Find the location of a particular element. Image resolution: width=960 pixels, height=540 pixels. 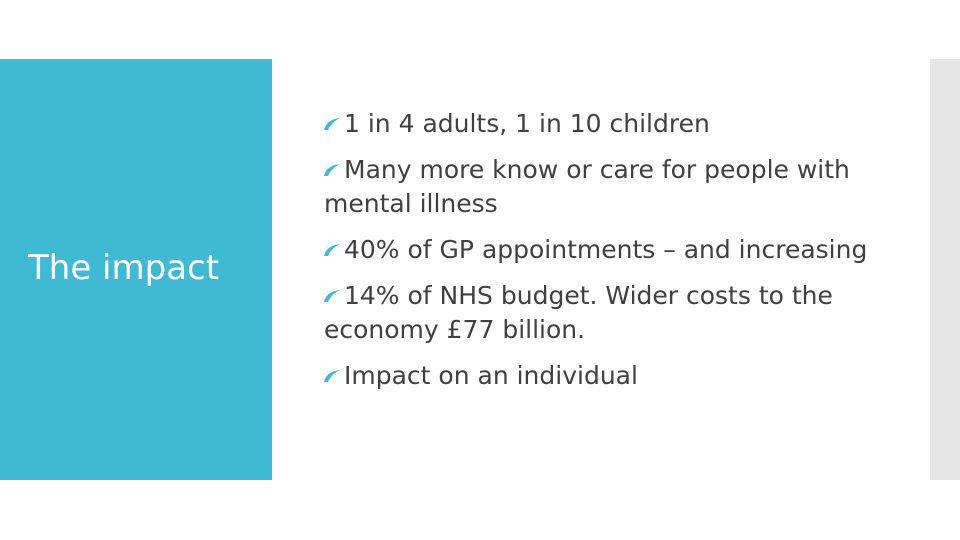

bullet: 1 in 4 adults, 1 in 10 children is located at coordinates (600, 124).